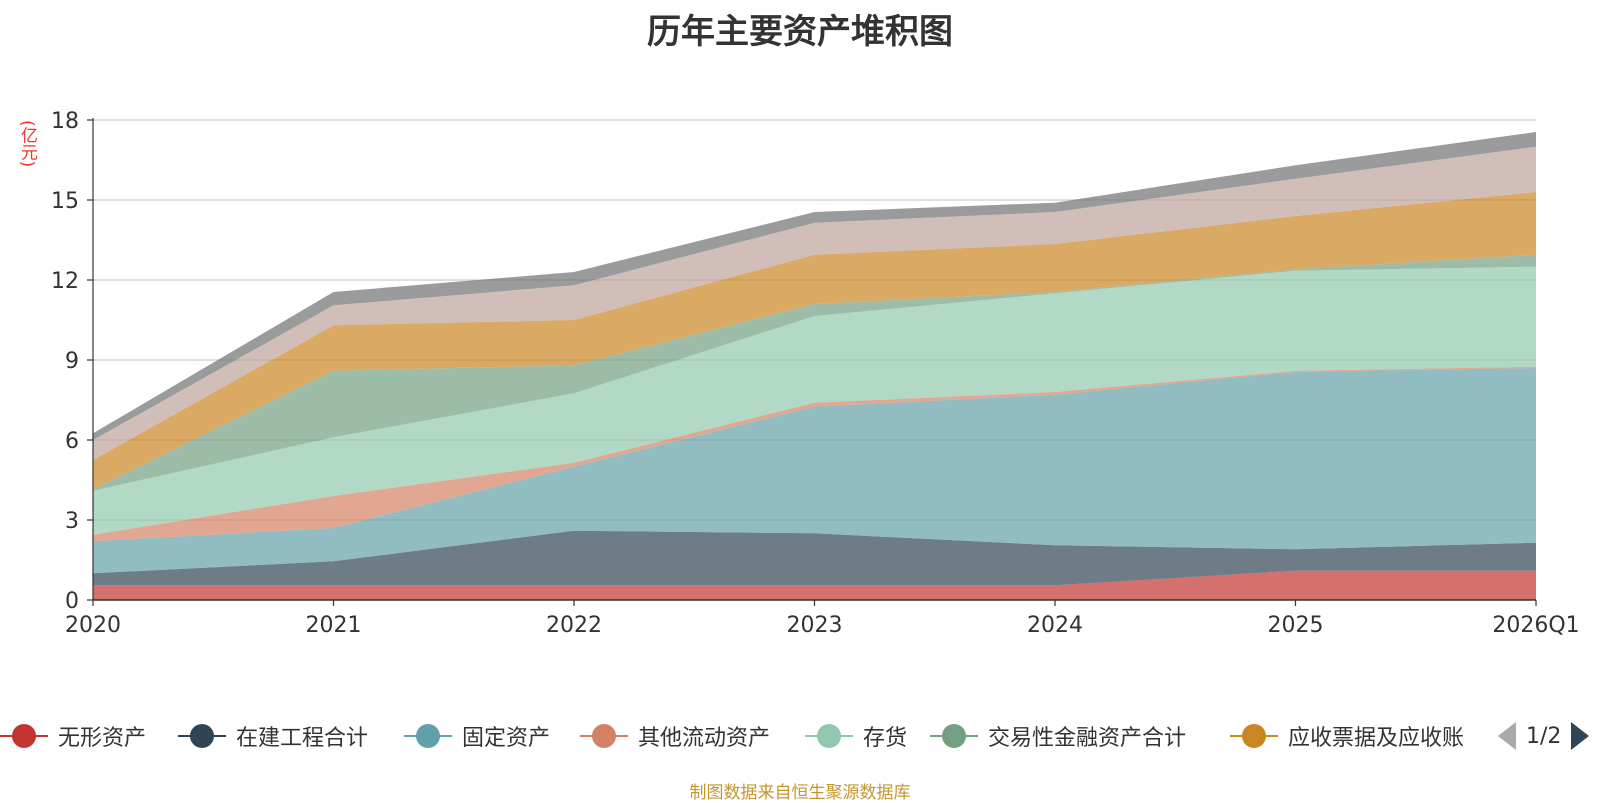  What do you see at coordinates (65, 201) in the screenshot?
I see `y-tick-label: 15` at bounding box center [65, 201].